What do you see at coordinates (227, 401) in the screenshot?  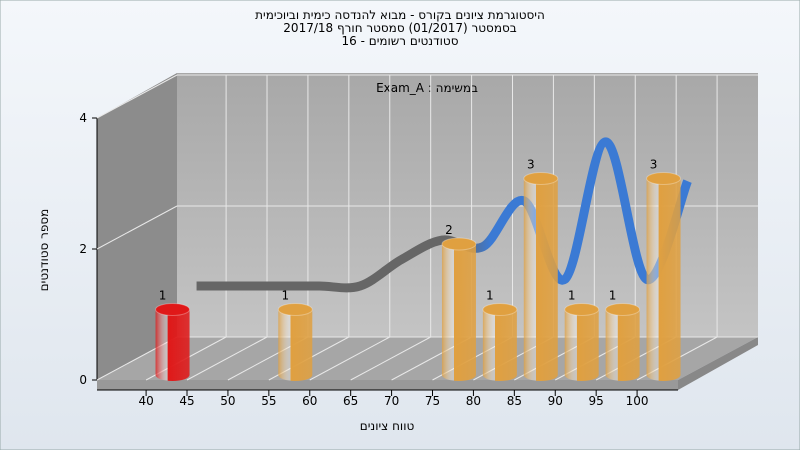 I see `x-tick-label: 50` at bounding box center [227, 401].